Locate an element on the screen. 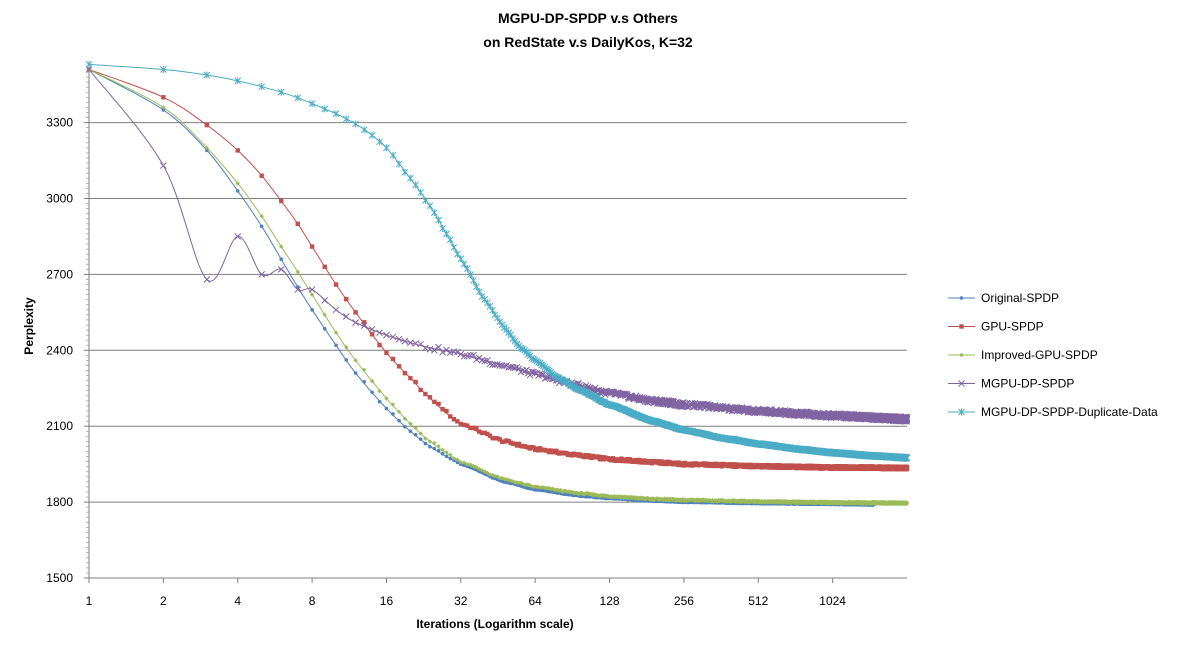  chart-subtitle: on RedState v.s DailyKos, K=32 is located at coordinates (588, 42).